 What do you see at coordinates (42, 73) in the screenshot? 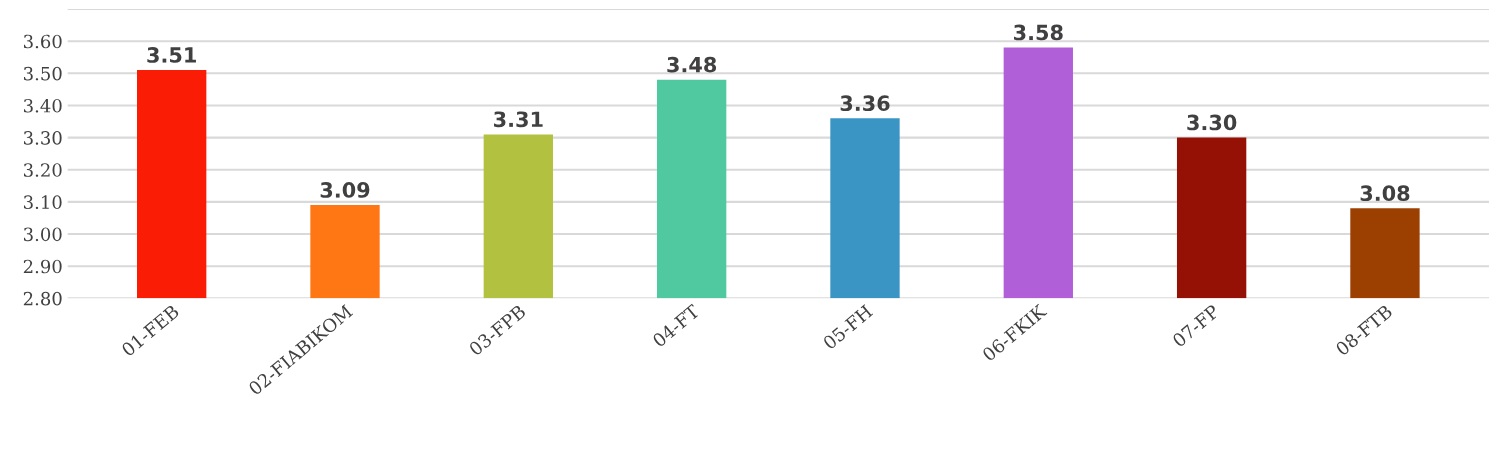
I see `y-tick-label: 3.50` at bounding box center [42, 73].